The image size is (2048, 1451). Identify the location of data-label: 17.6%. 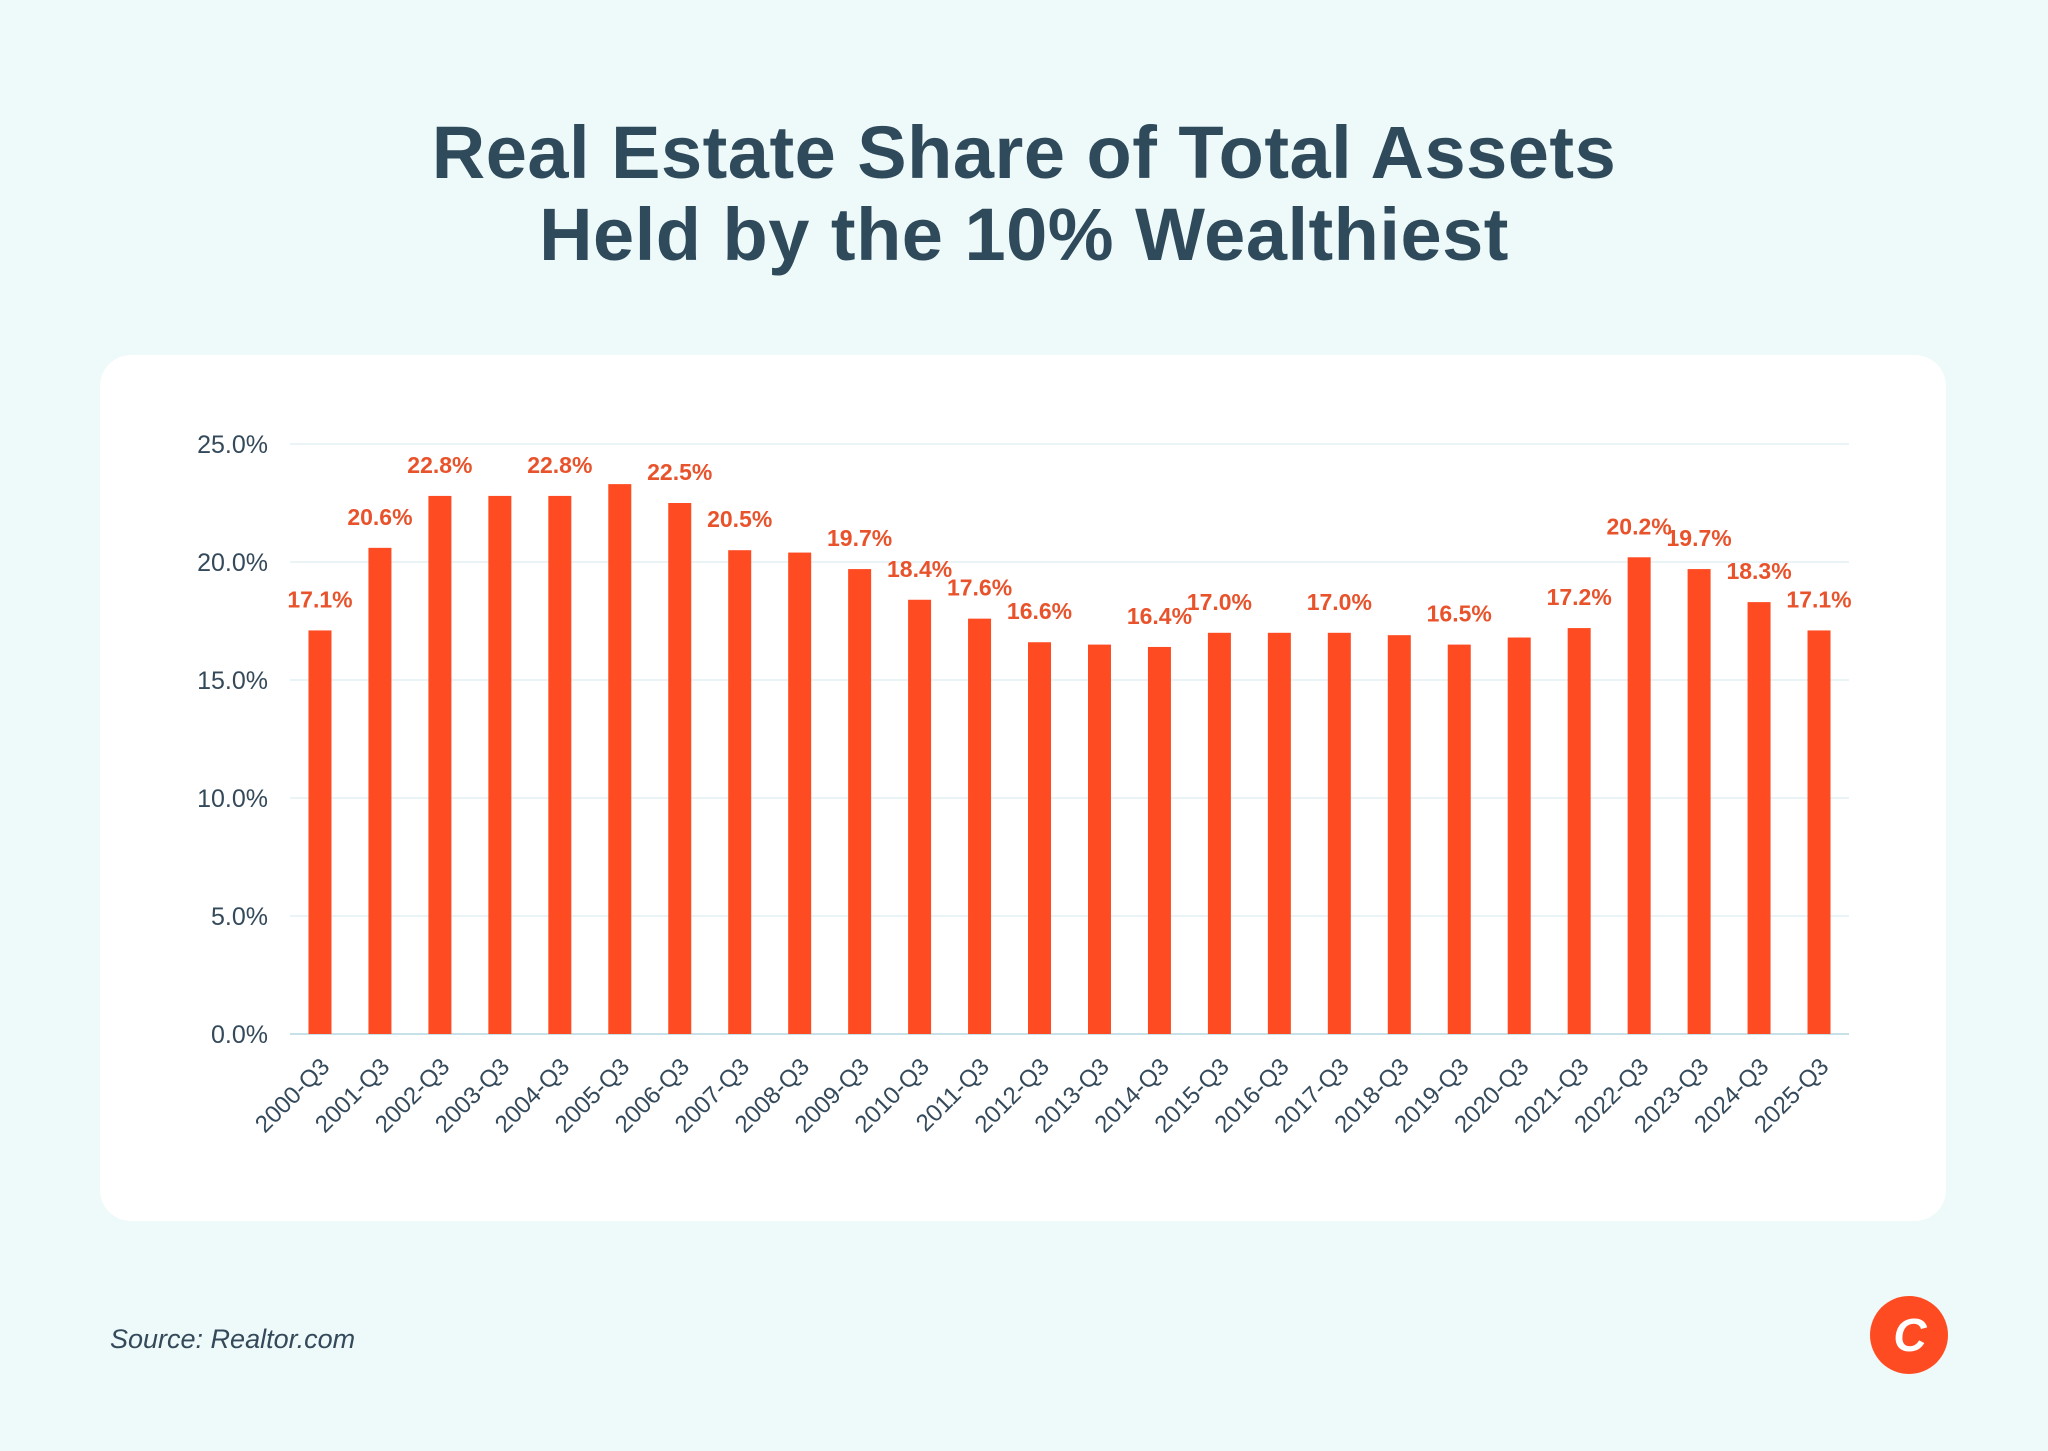
(979, 588).